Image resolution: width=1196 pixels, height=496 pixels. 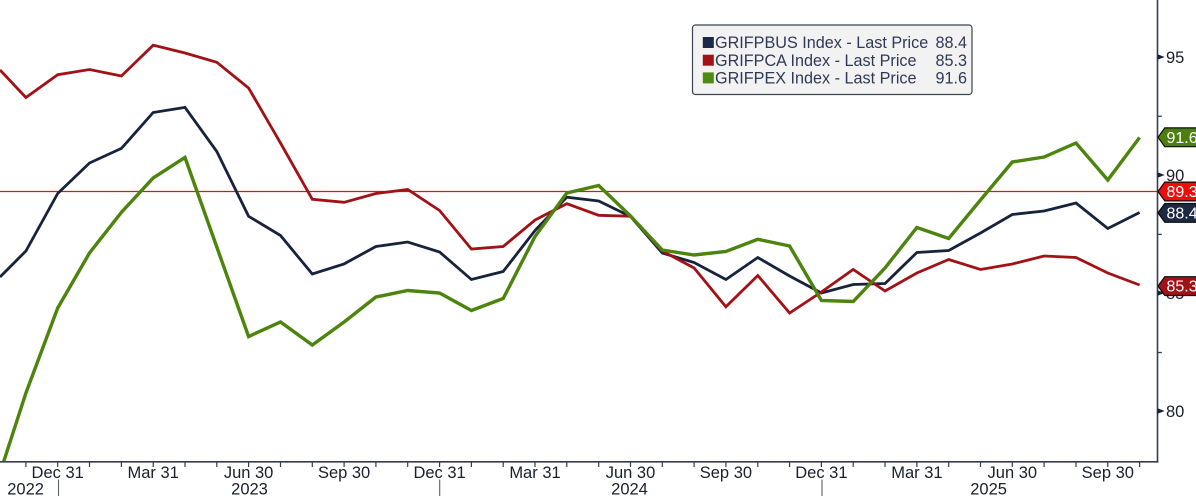 What do you see at coordinates (1175, 176) in the screenshot?
I see `svg-text: 90` at bounding box center [1175, 176].